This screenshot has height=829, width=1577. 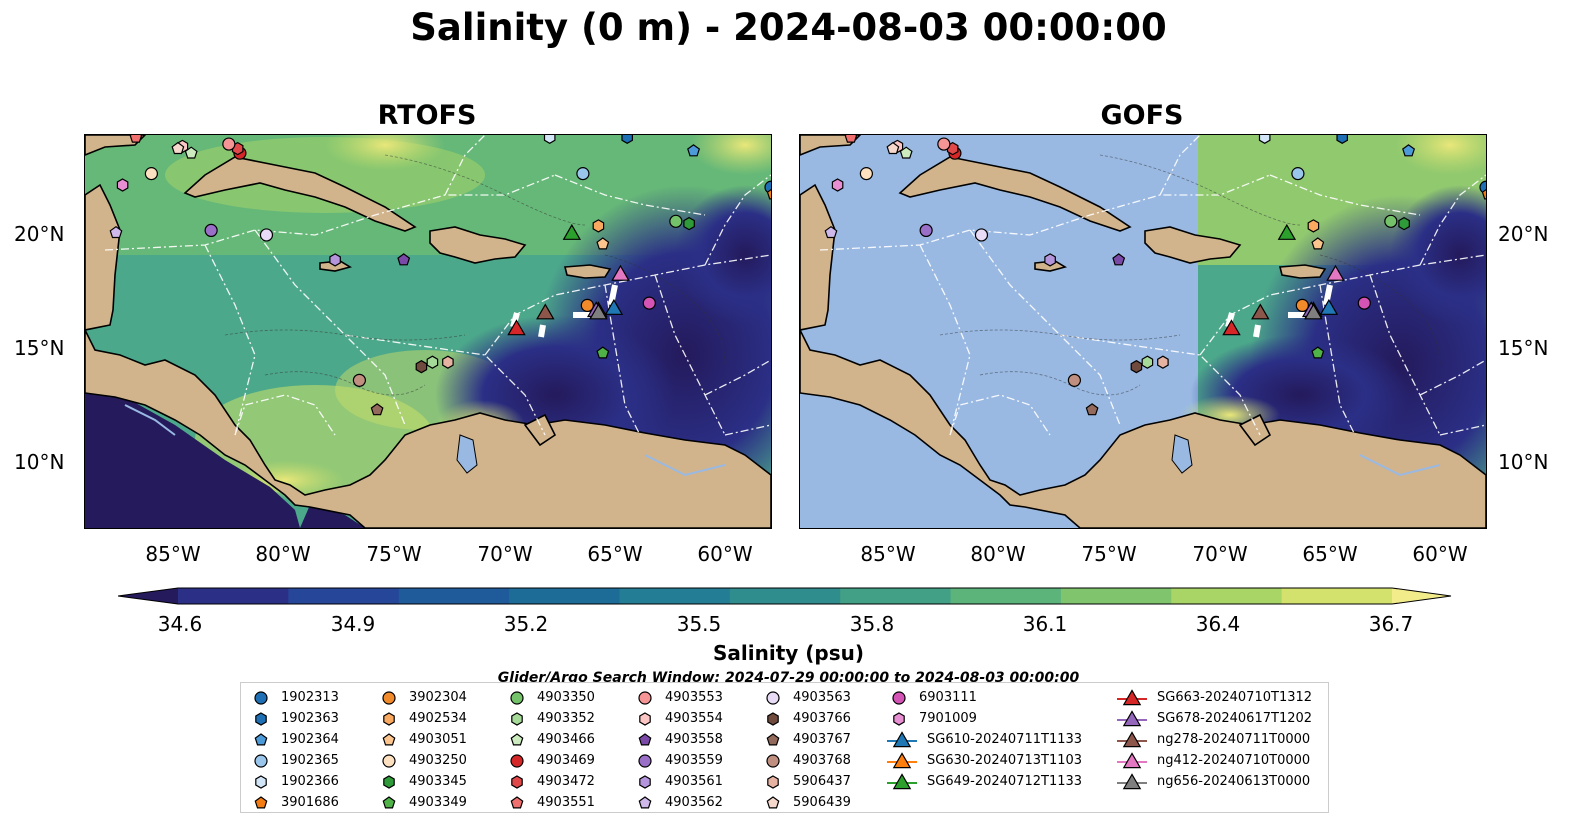 I want to click on legend-item: 4903352, so click(x=550, y=718).